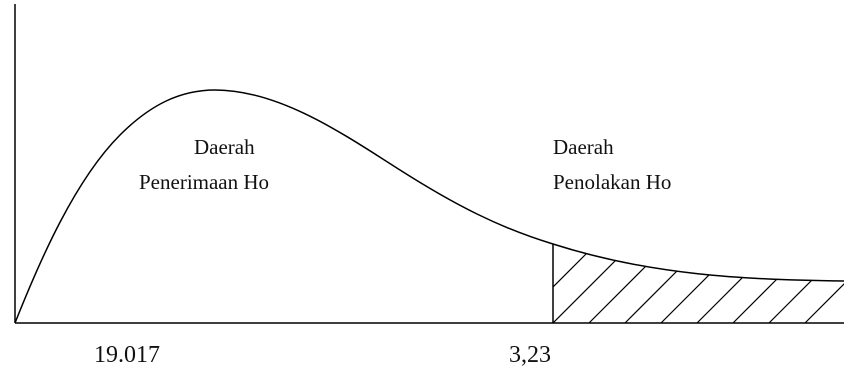  I want to click on rejection-region-hatching, so click(698, 283).